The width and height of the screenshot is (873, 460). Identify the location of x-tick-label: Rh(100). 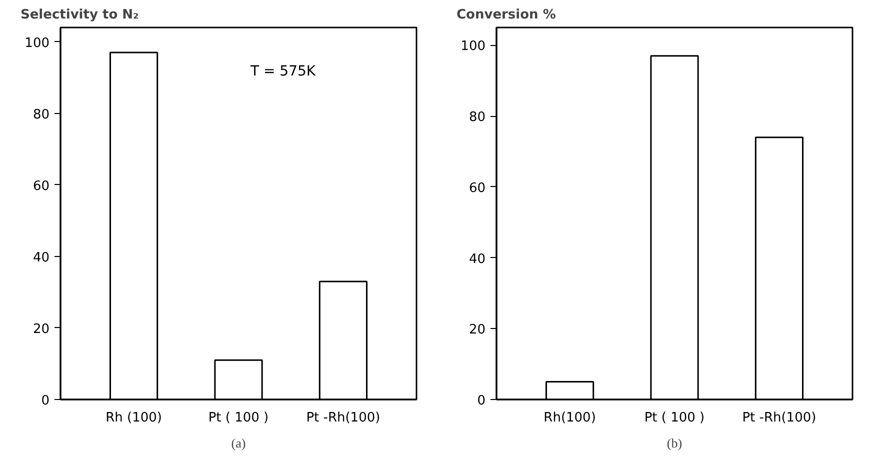
(570, 418).